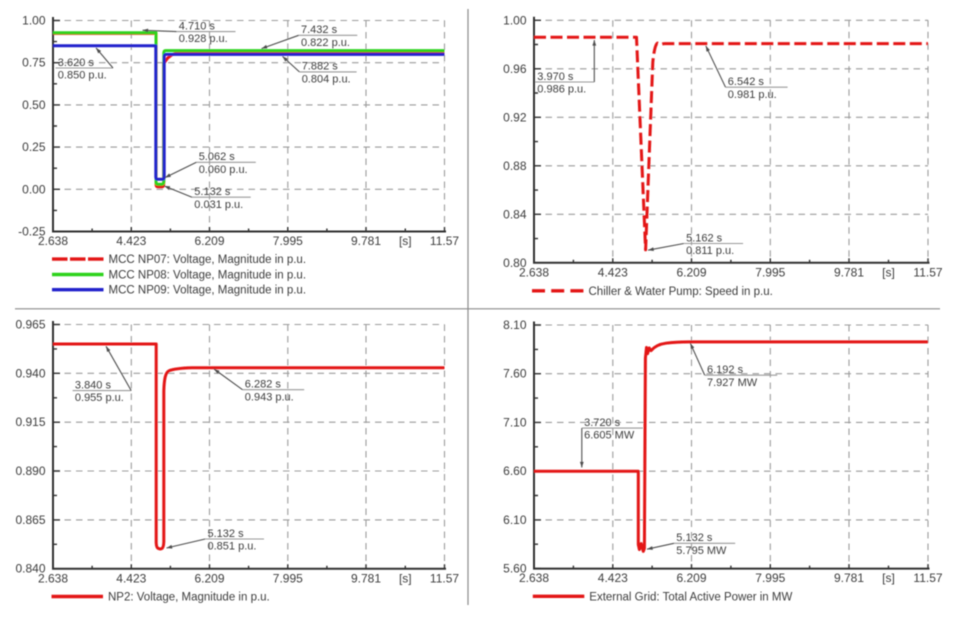  What do you see at coordinates (30, 373) in the screenshot?
I see `svg-text: 0.940` at bounding box center [30, 373].